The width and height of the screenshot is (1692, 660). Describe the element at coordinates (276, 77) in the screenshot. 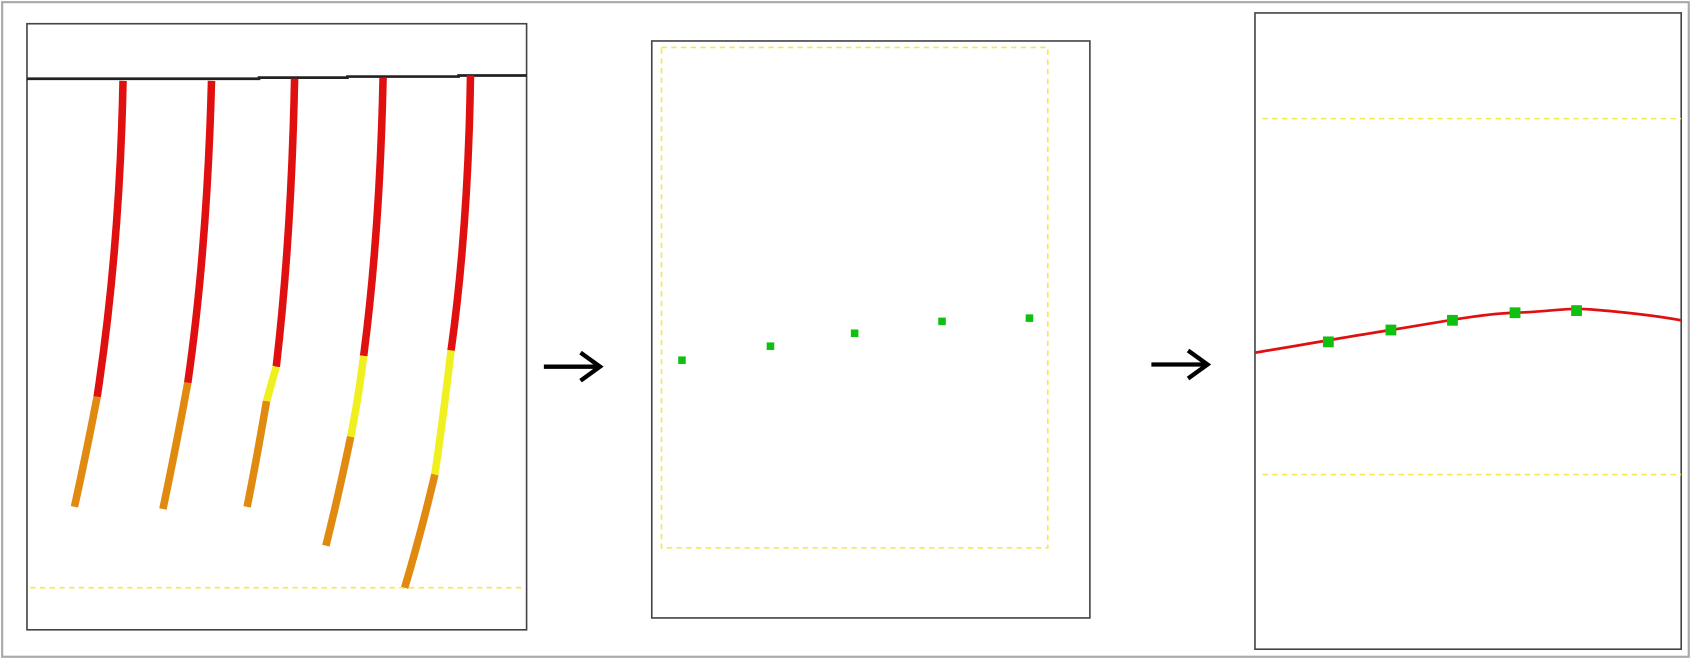

I see `surface-line` at that location.